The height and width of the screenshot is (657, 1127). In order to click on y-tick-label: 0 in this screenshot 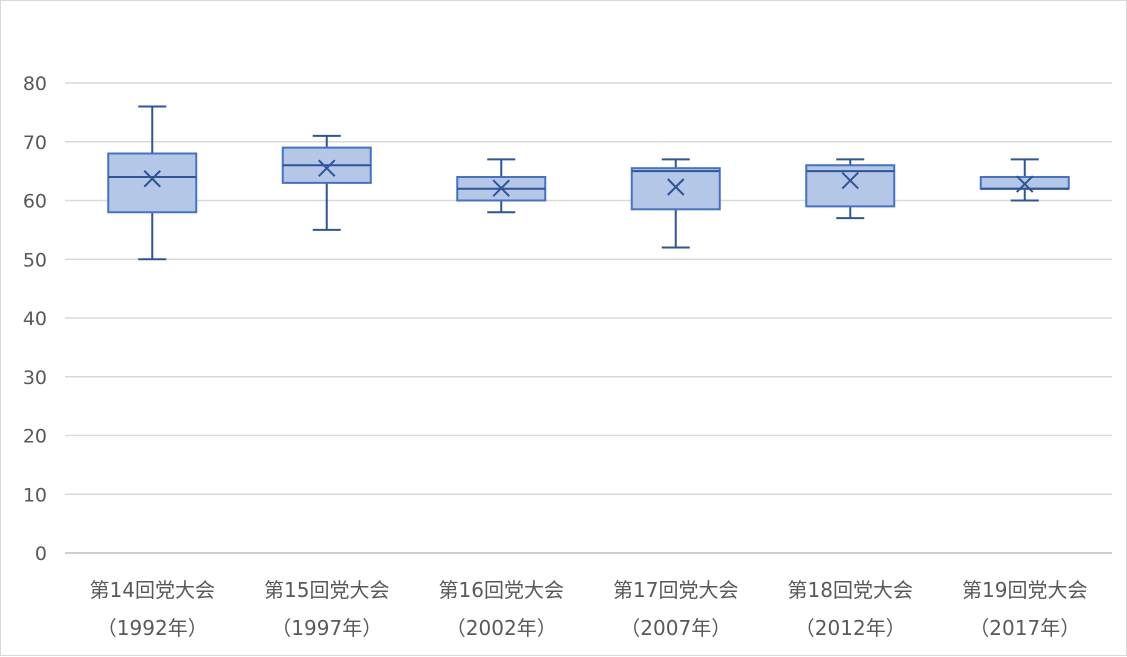, I will do `click(41, 554)`.